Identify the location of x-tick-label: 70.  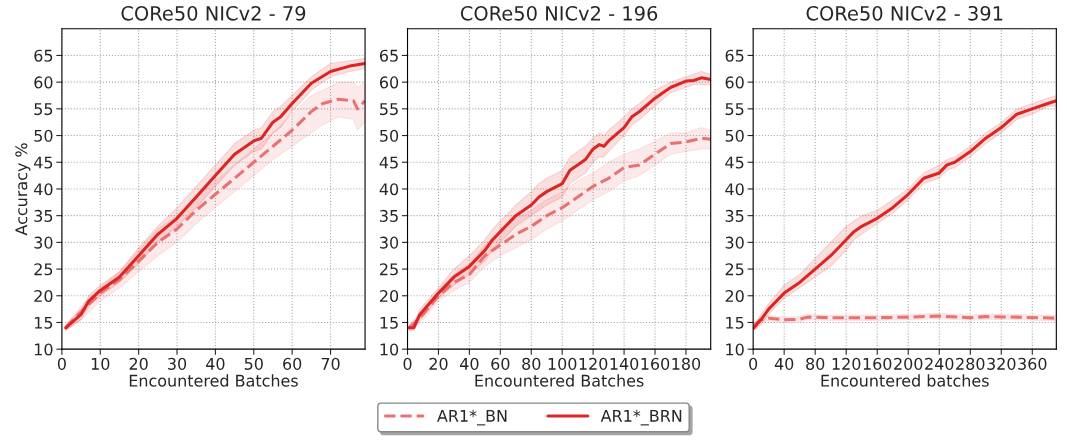
(330, 363).